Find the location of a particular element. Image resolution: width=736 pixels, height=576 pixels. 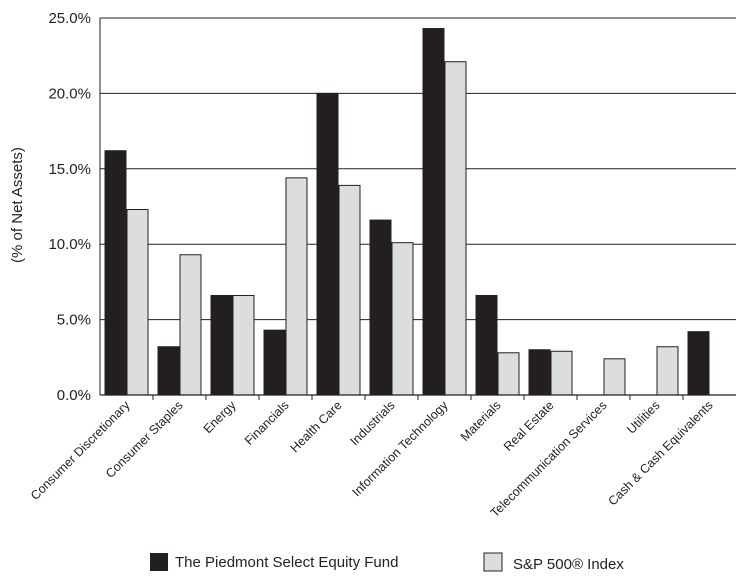

bar-information-technology-fund is located at coordinates (433, 212).